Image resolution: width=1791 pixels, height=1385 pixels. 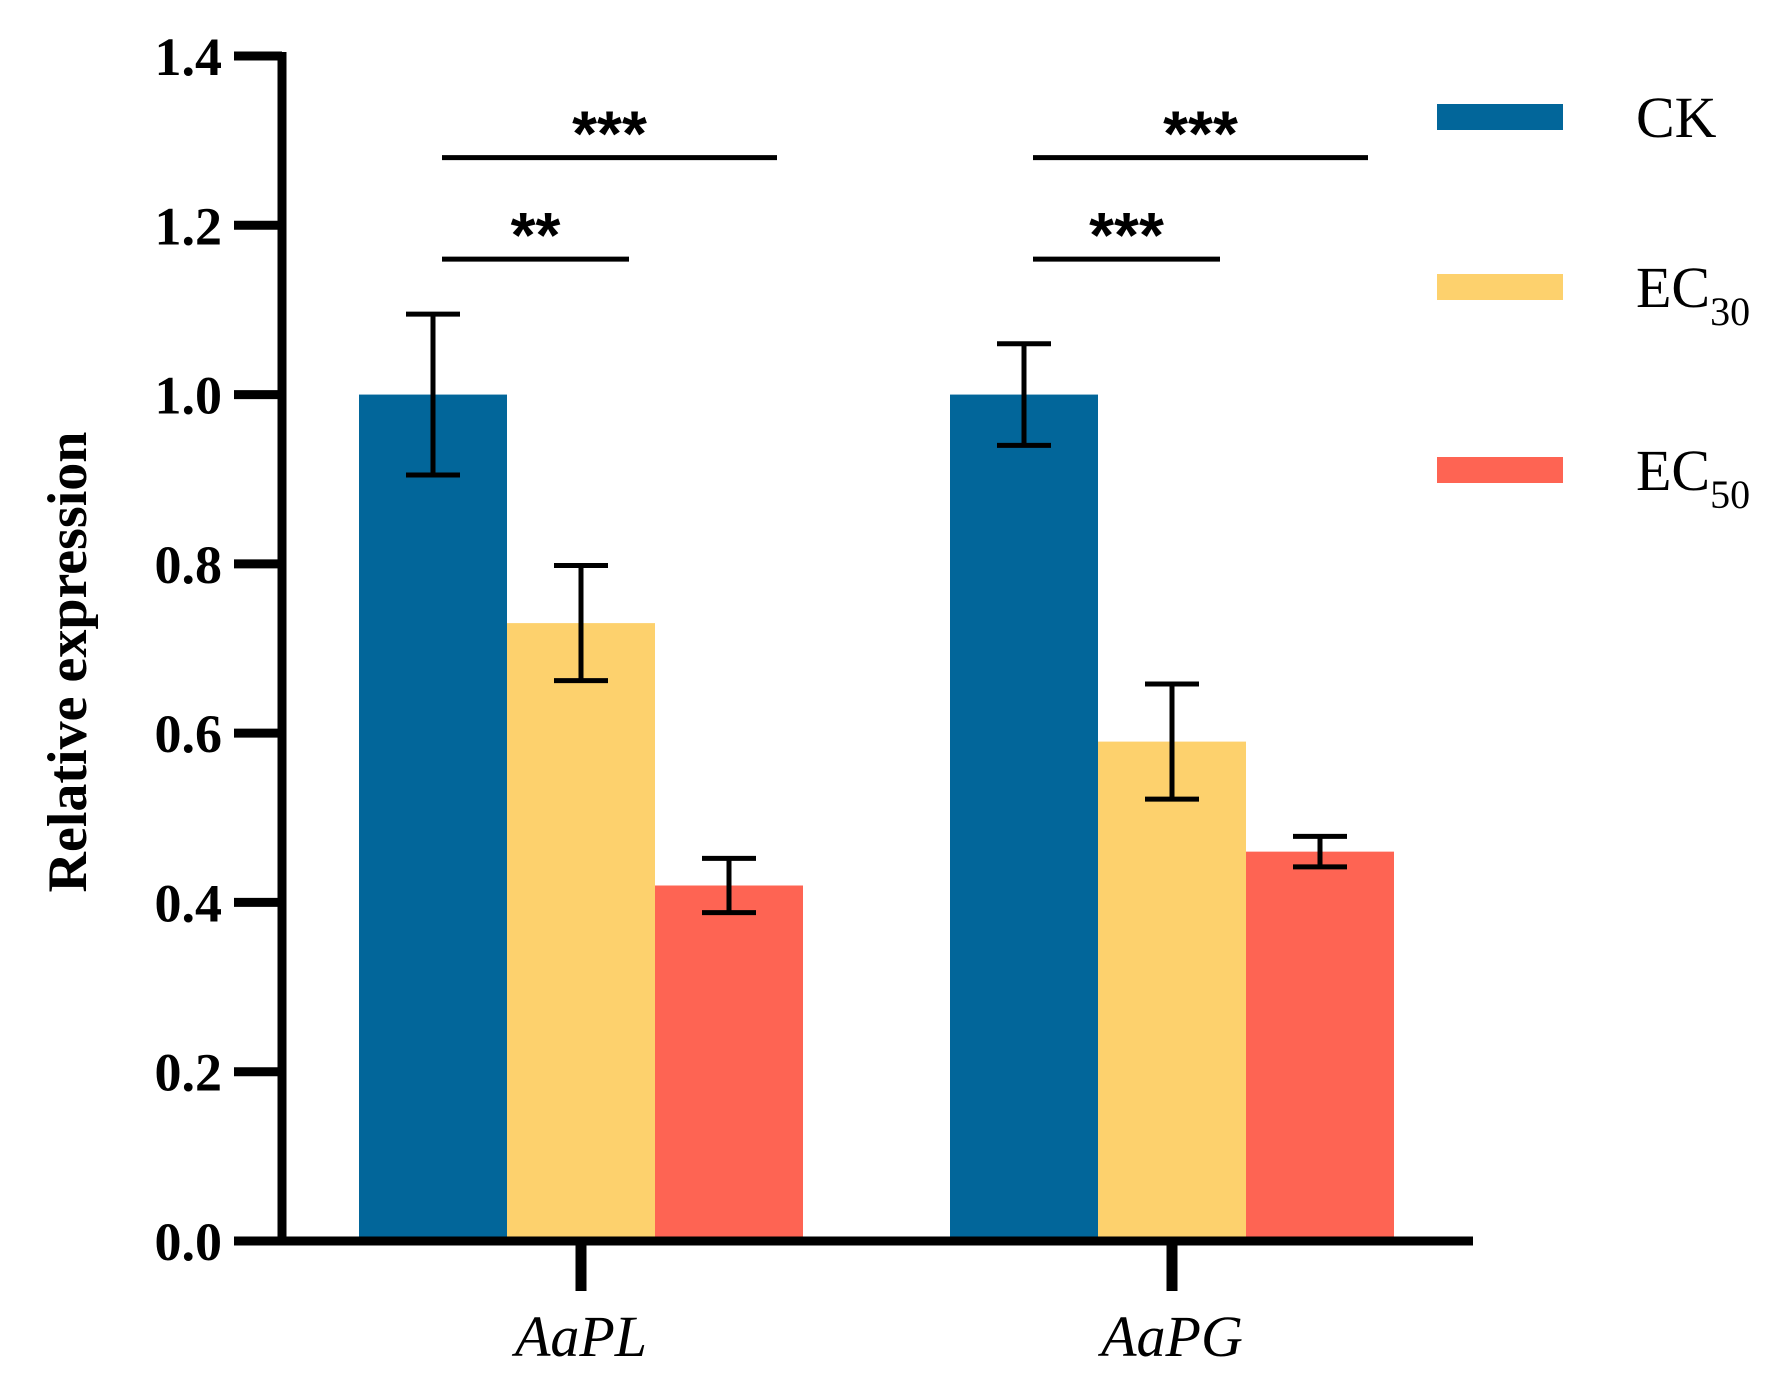 I want to click on y-tick-label: 1.2, so click(x=189, y=226).